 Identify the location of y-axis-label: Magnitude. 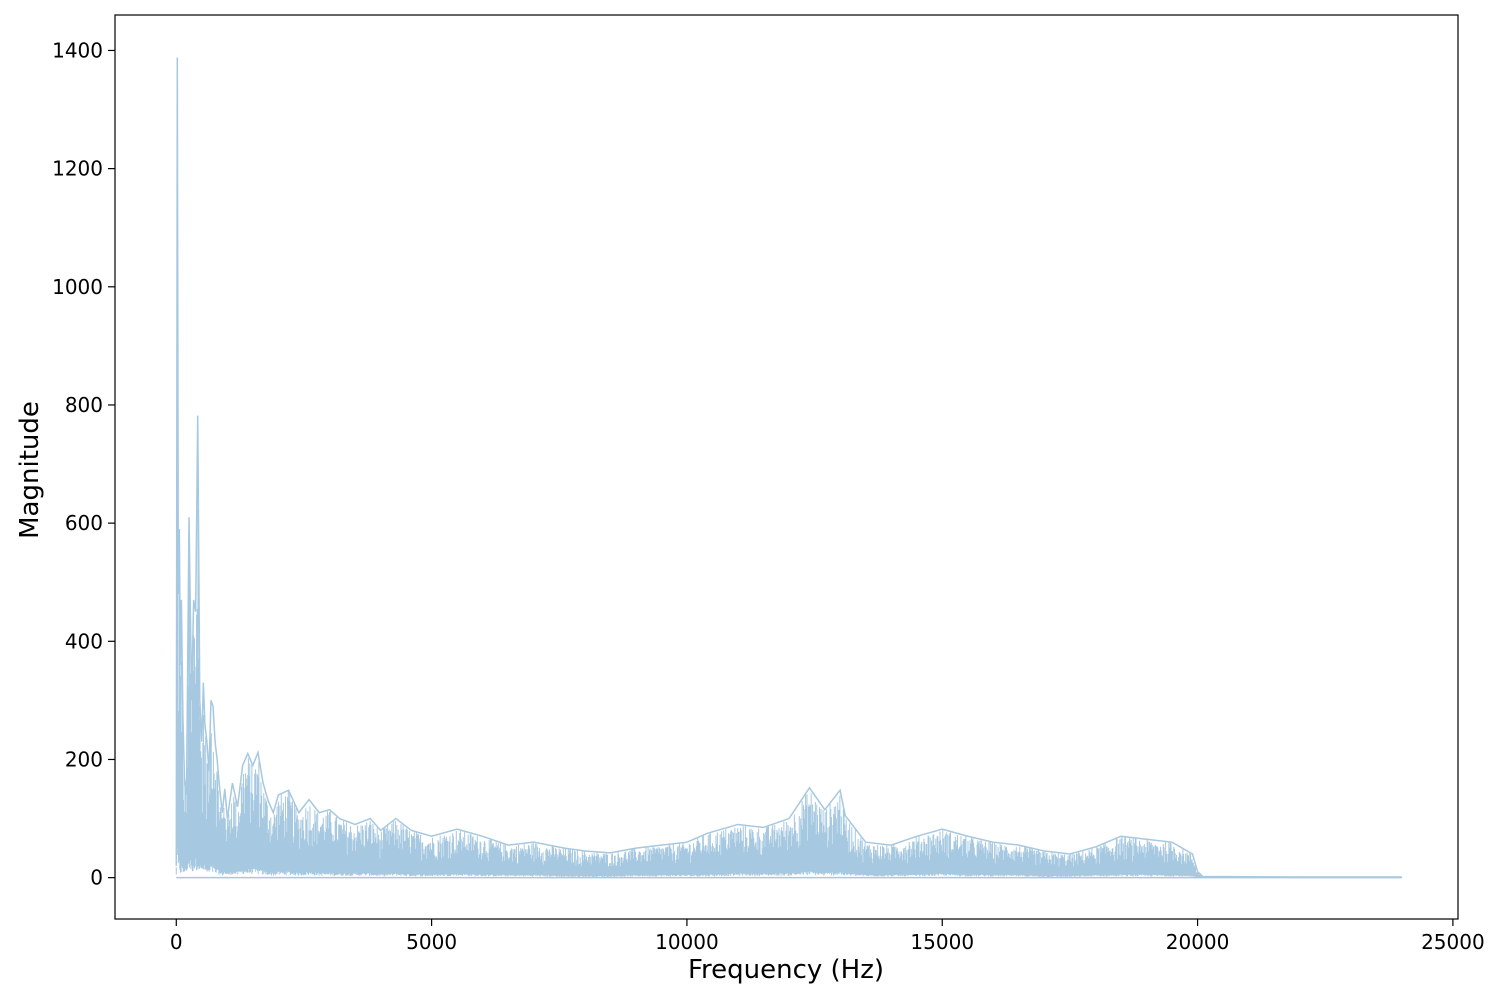
(30, 470).